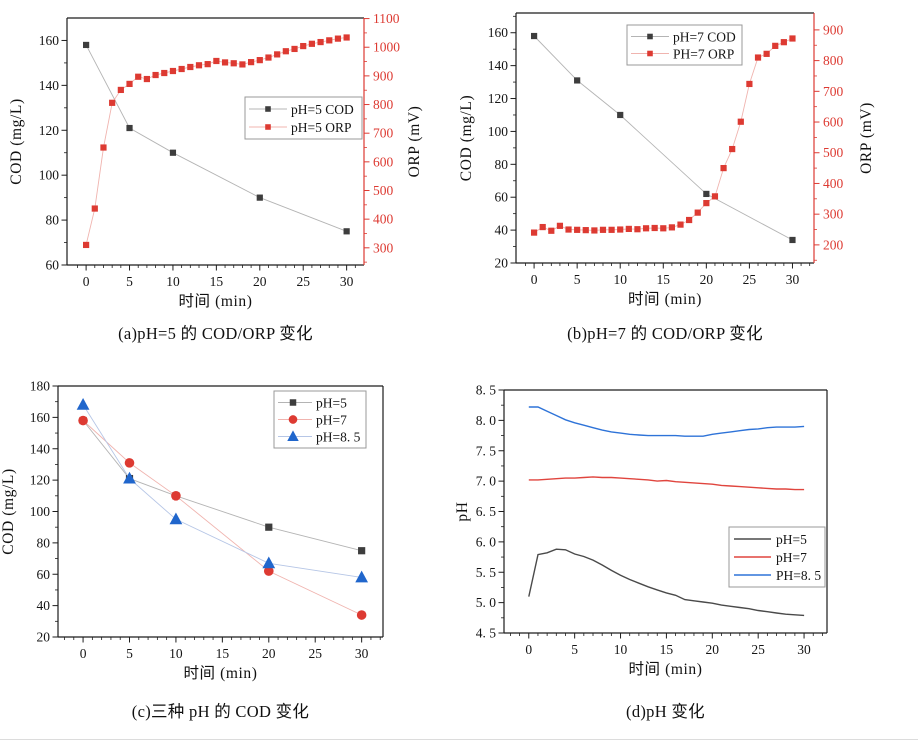 The height and width of the screenshot is (740, 918). What do you see at coordinates (462, 511) in the screenshot?
I see `svg-text: pH` at bounding box center [462, 511].